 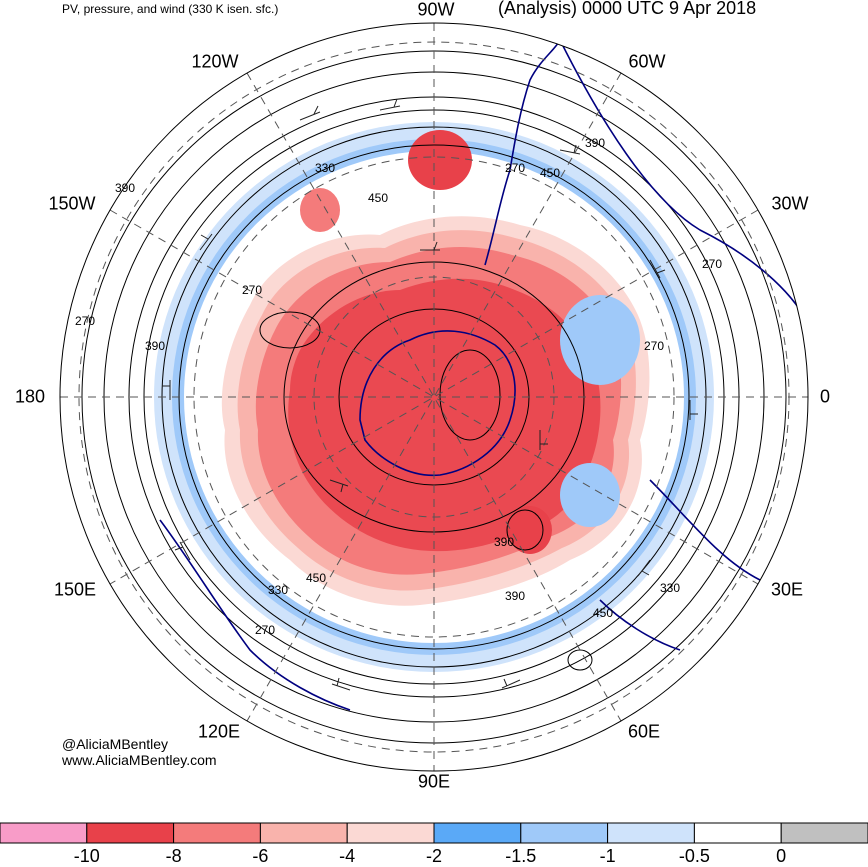 What do you see at coordinates (434, 856) in the screenshot?
I see `colorbar-tick-label: -2` at bounding box center [434, 856].